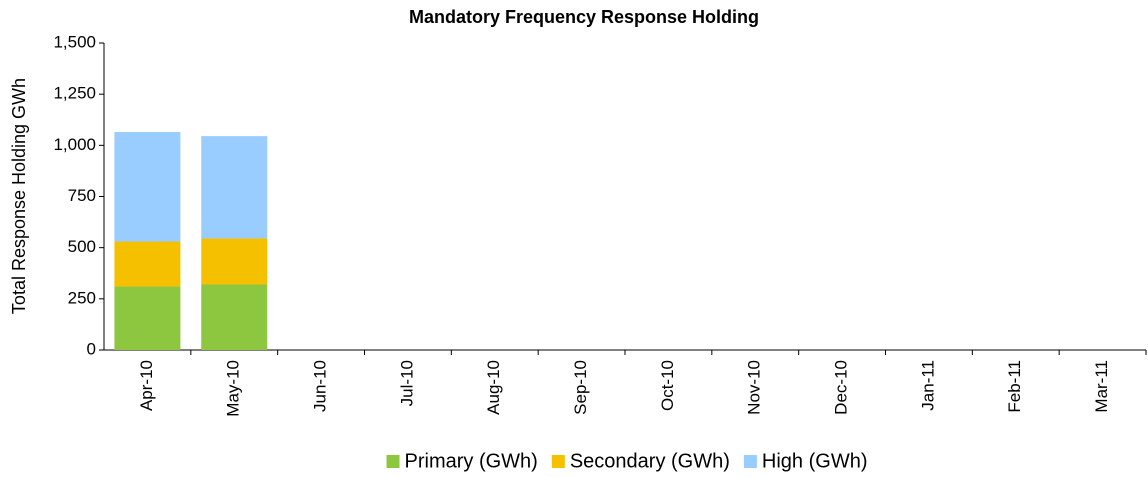 The image size is (1148, 477). What do you see at coordinates (19, 196) in the screenshot?
I see `y-axis-label: Total Response Holding GWh` at bounding box center [19, 196].